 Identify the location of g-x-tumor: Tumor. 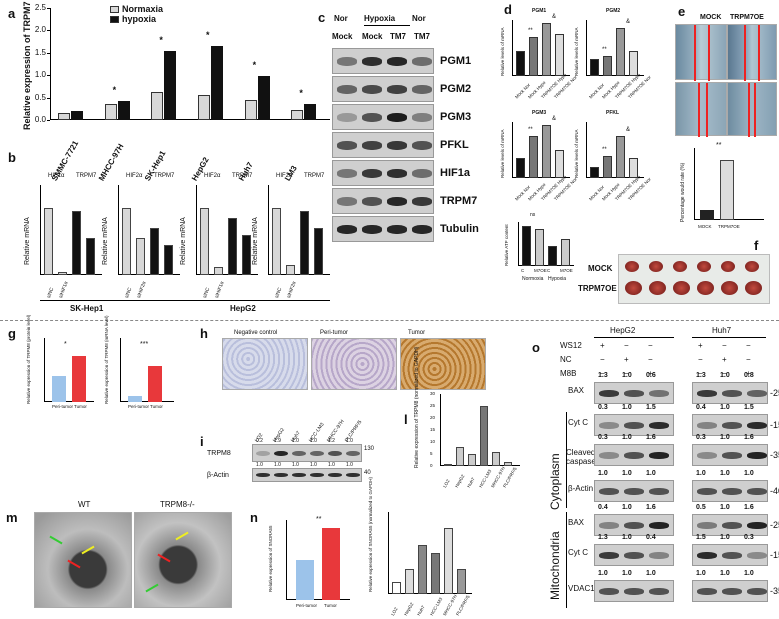
(80, 406).